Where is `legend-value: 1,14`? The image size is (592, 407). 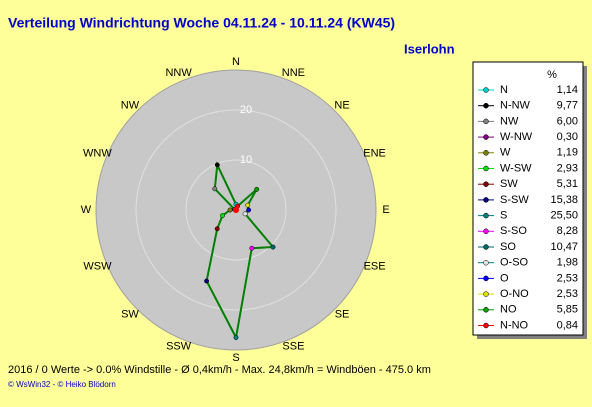 legend-value: 1,14 is located at coordinates (567, 90).